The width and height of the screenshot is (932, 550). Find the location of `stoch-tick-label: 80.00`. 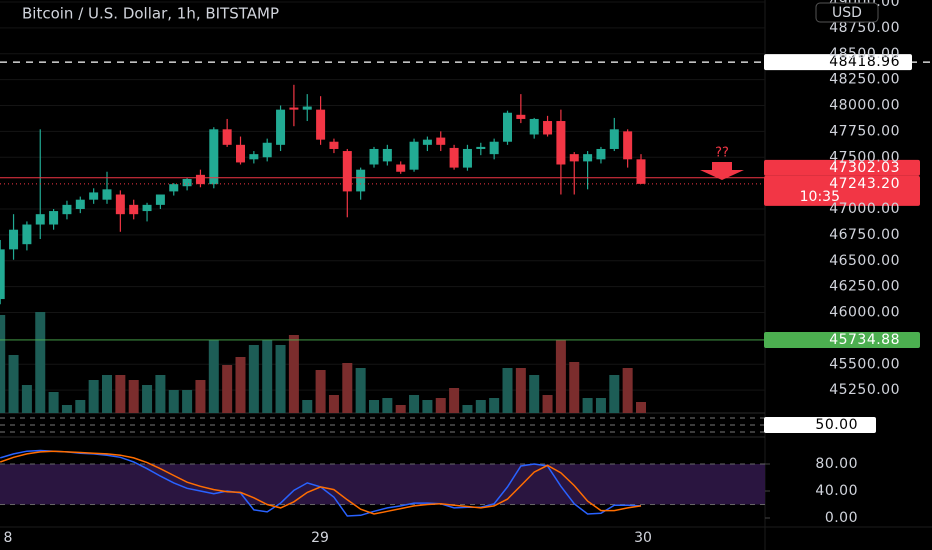

stoch-tick-label: 80.00 is located at coordinates (836, 464).